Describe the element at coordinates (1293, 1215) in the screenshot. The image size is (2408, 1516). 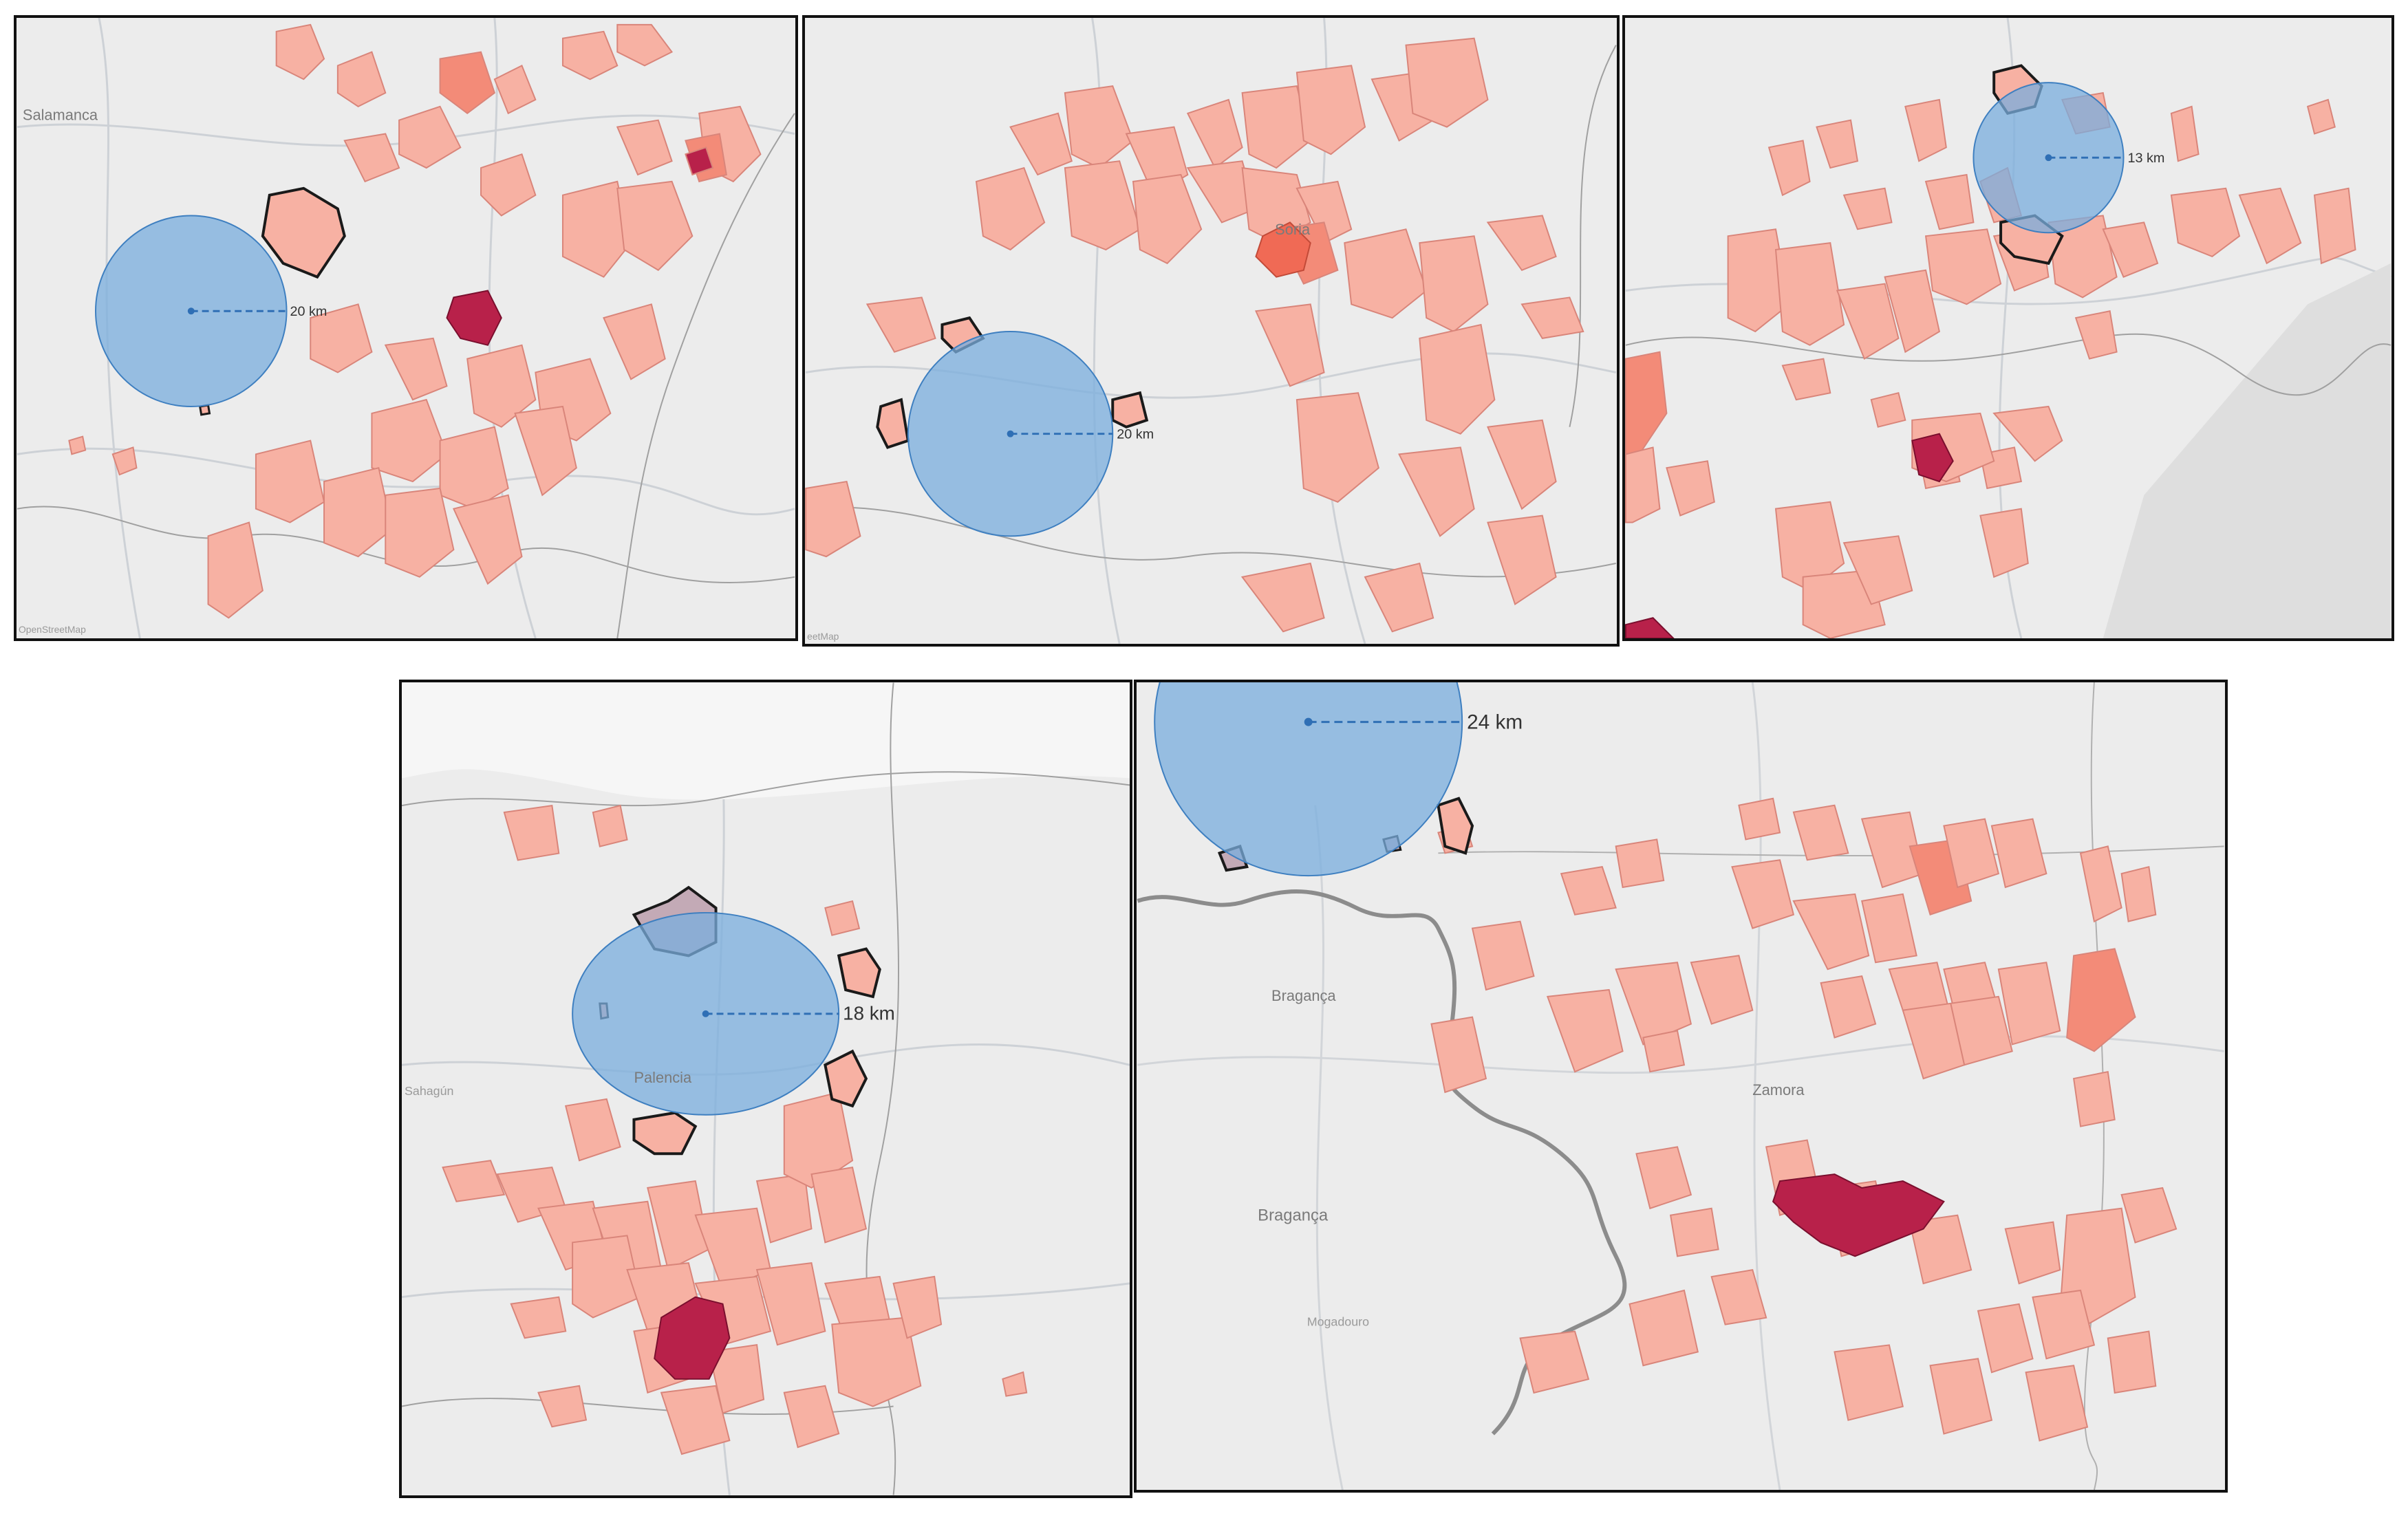
I see `place-label-braganca: Bragança` at that location.